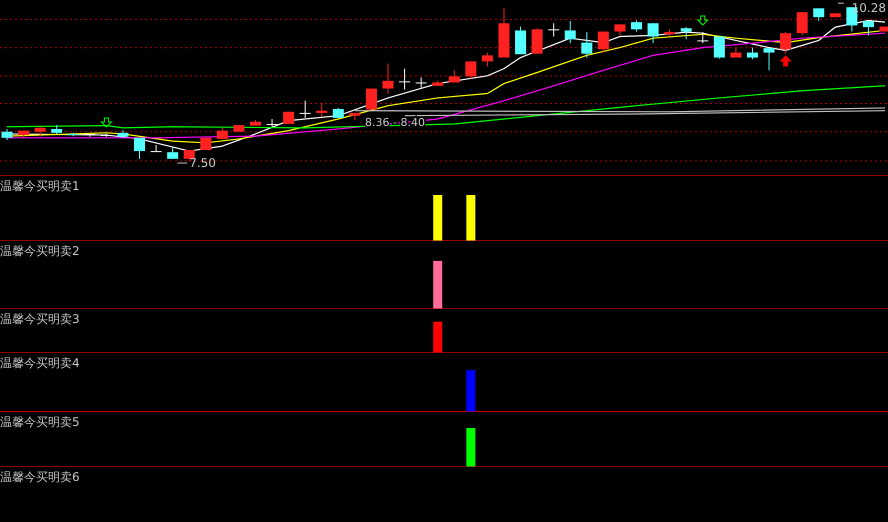 This screenshot has width=888, height=522. What do you see at coordinates (40, 319) in the screenshot?
I see `chart-title: 温馨今买明卖3` at bounding box center [40, 319].